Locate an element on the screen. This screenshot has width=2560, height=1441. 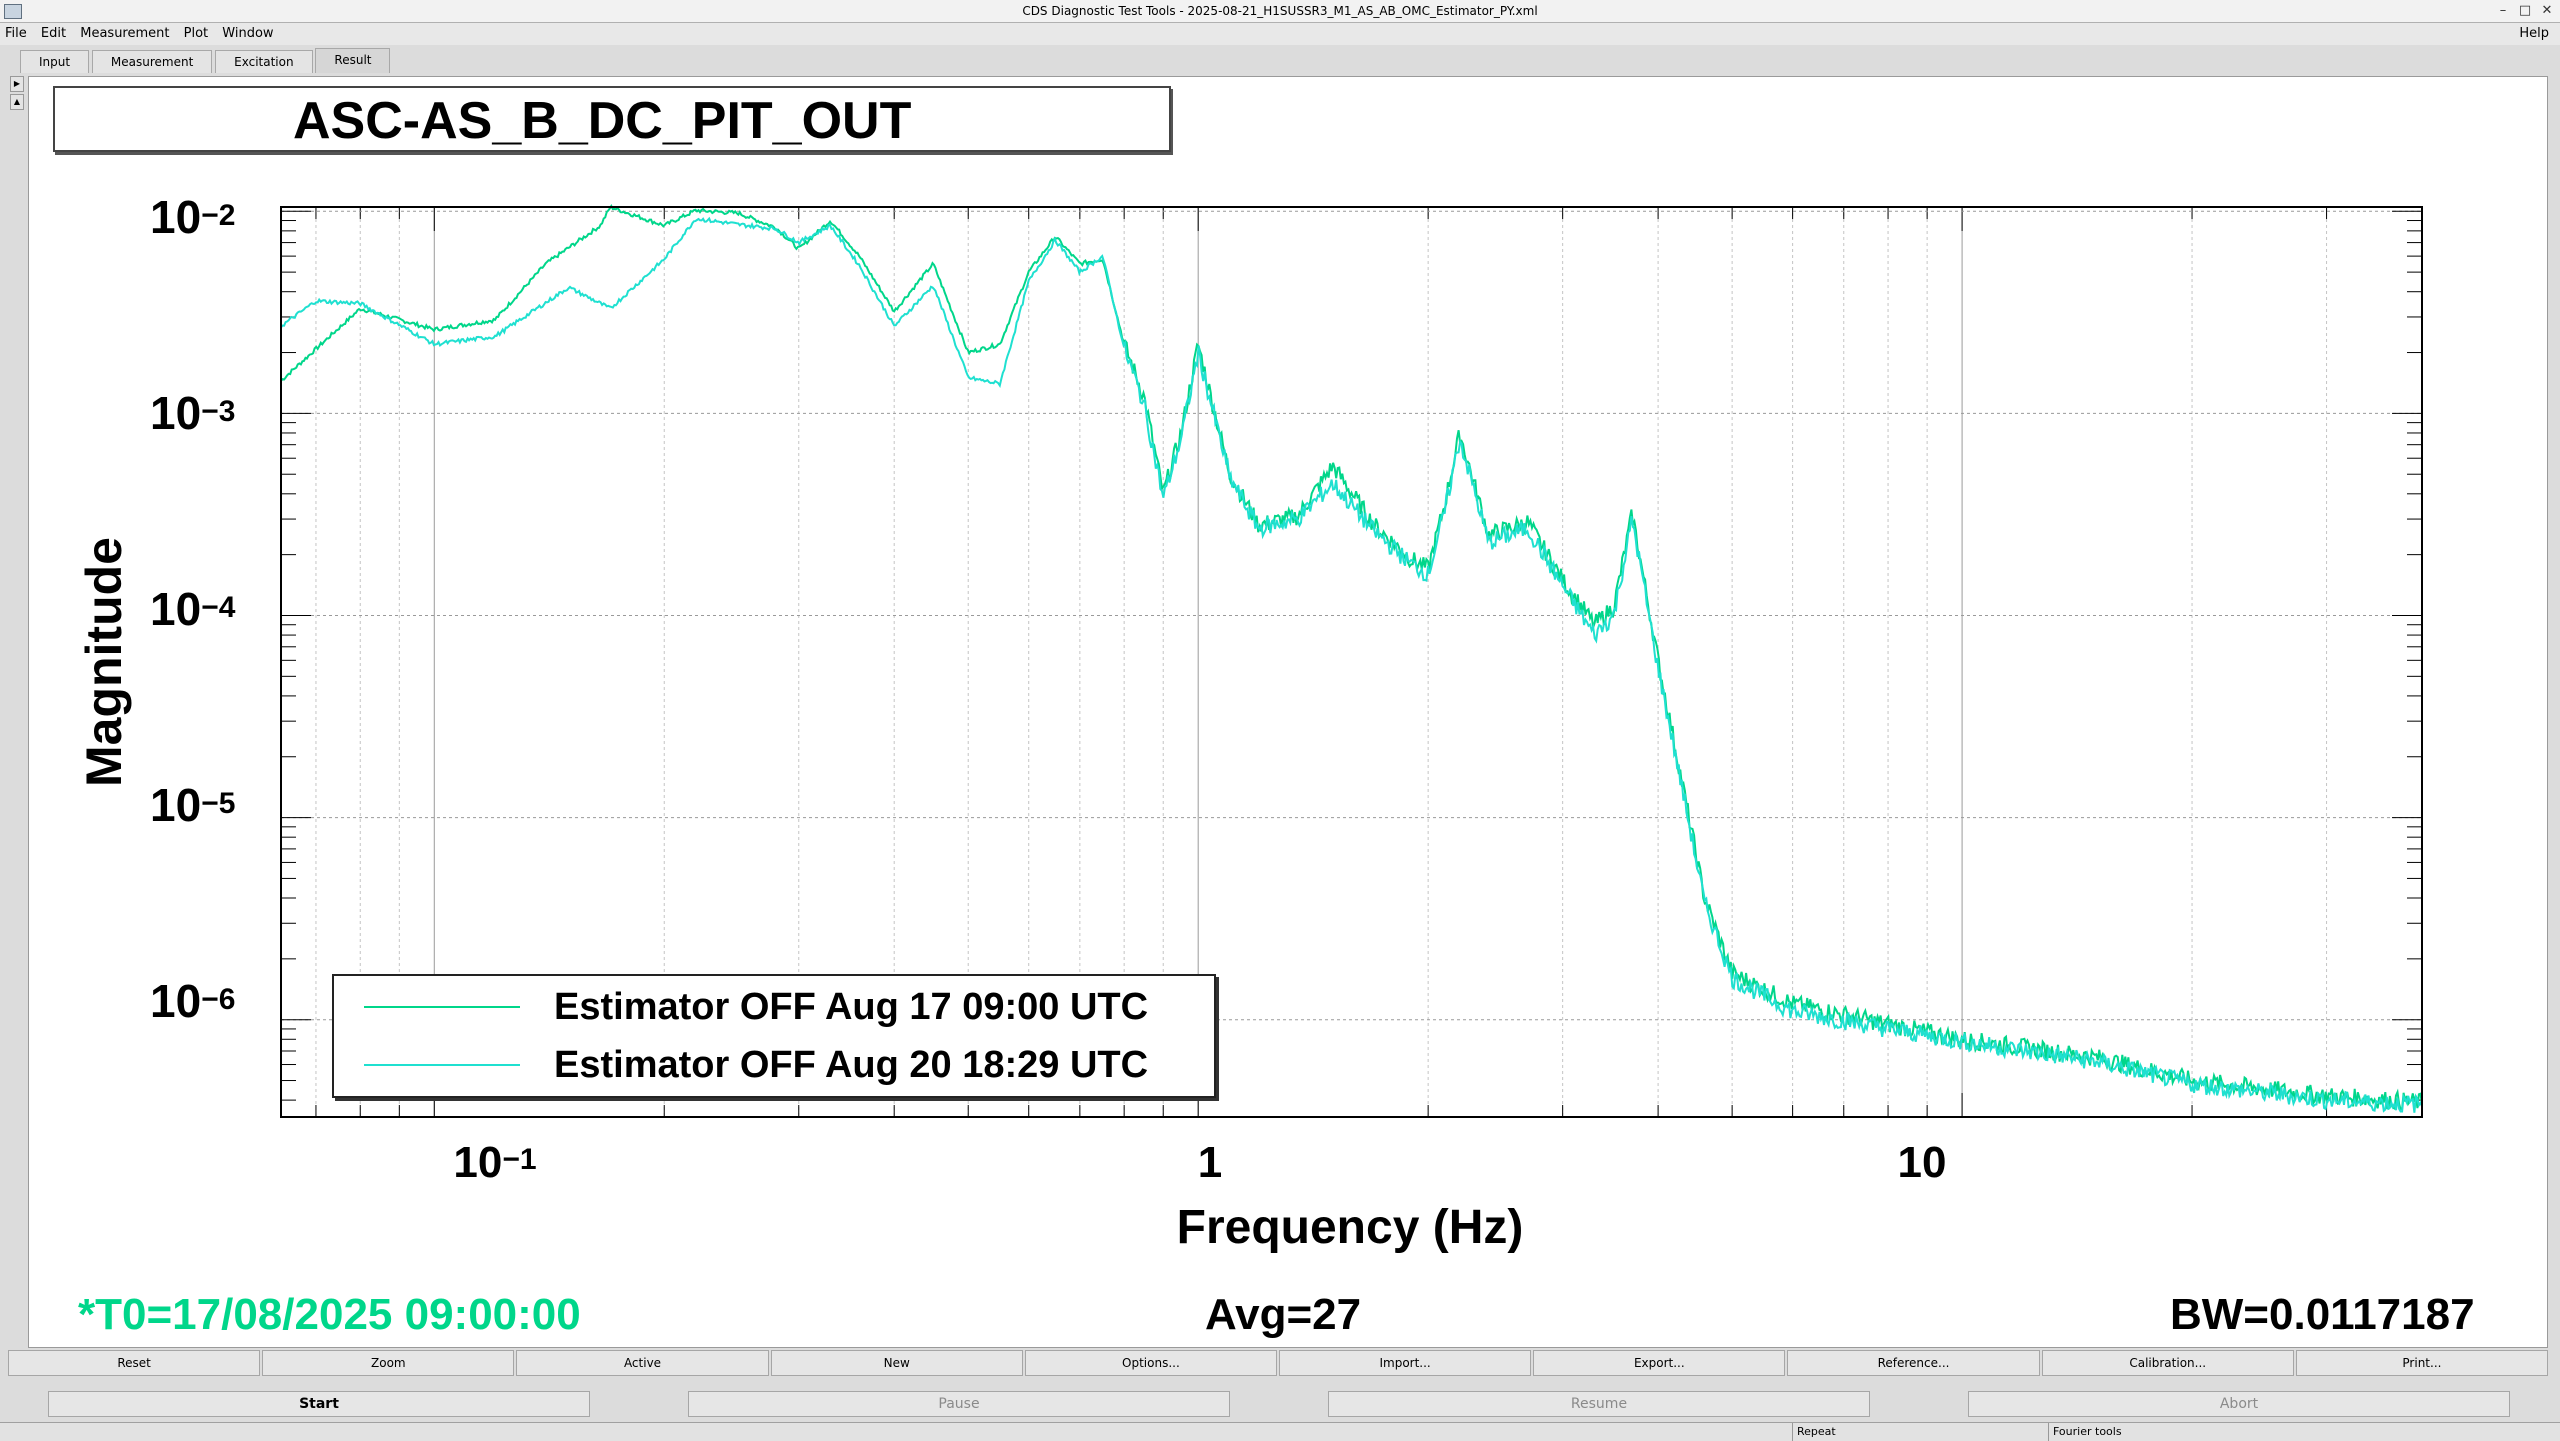
menu-help: Help is located at coordinates (2534, 33).